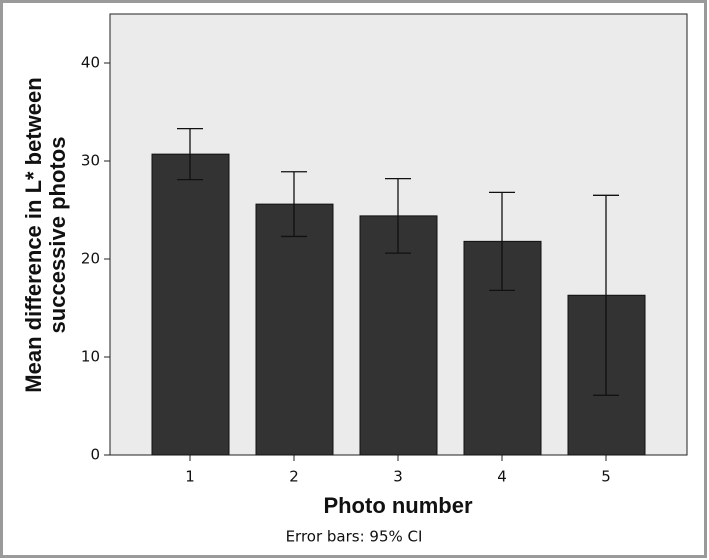 This screenshot has width=709, height=560. Describe the element at coordinates (95, 455) in the screenshot. I see `y-tick-label: 0` at that location.